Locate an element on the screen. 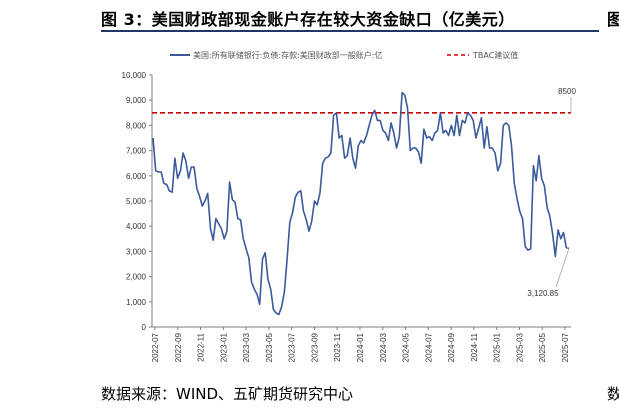 The height and width of the screenshot is (413, 619). legend-label-threshold: TBAC建议值 is located at coordinates (495, 55).